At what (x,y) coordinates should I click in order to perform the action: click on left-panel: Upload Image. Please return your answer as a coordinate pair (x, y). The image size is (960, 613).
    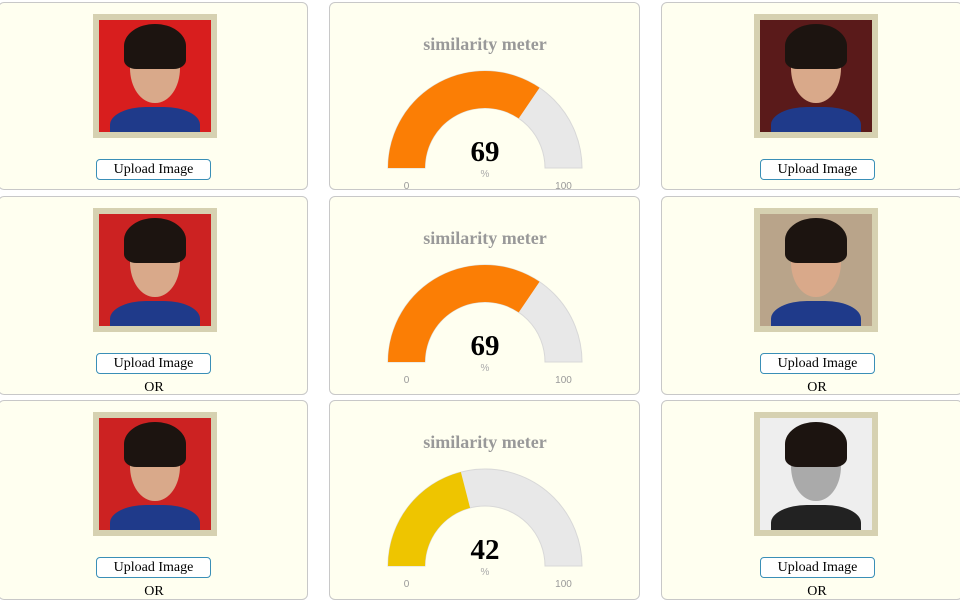
    Looking at the image, I should click on (154, 96).